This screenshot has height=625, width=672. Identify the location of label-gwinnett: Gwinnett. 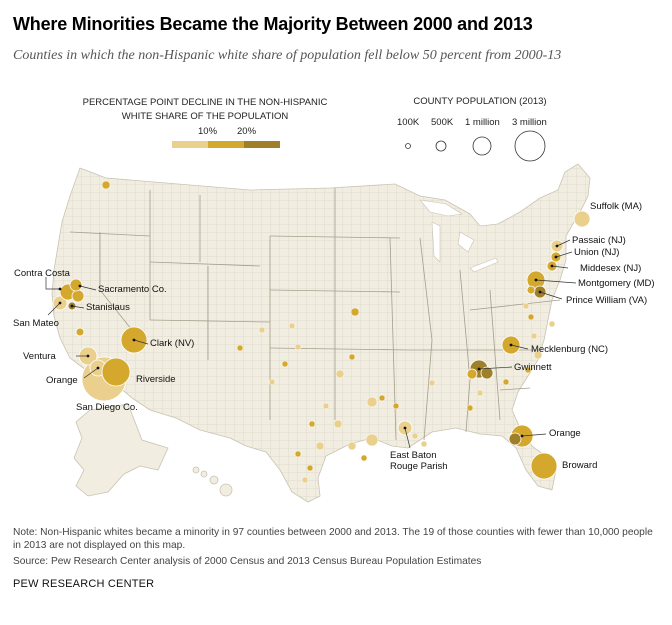
(533, 367).